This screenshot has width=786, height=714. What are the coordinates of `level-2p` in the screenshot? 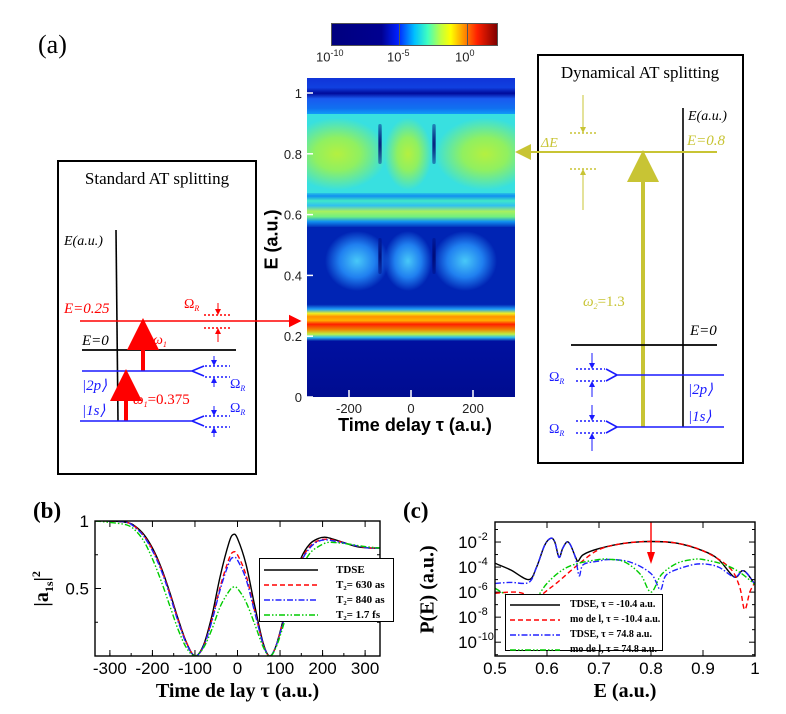 It's located at (664, 375).